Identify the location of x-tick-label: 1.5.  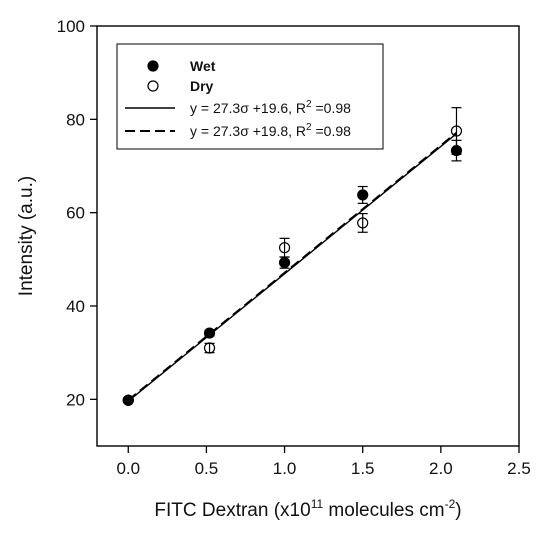
(363, 468).